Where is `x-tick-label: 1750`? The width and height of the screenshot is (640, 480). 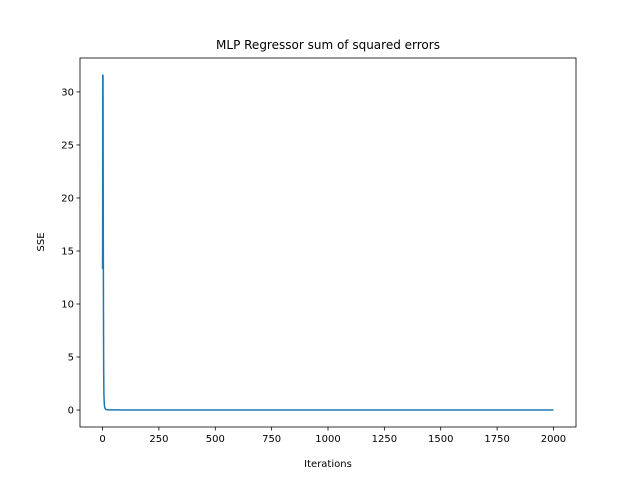
x-tick-label: 1750 is located at coordinates (496, 439).